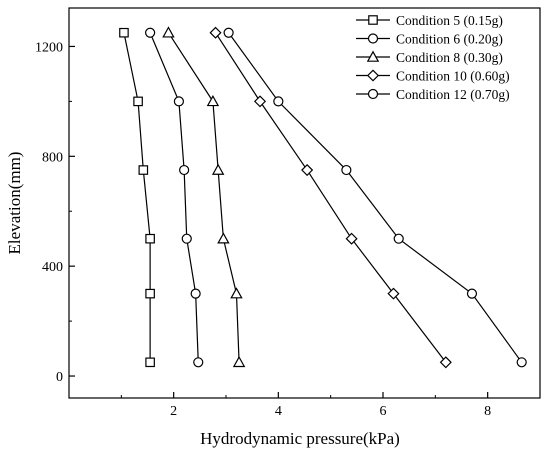 The width and height of the screenshot is (550, 455). I want to click on legend-label: Condition 10 (0.60g), so click(453, 76).